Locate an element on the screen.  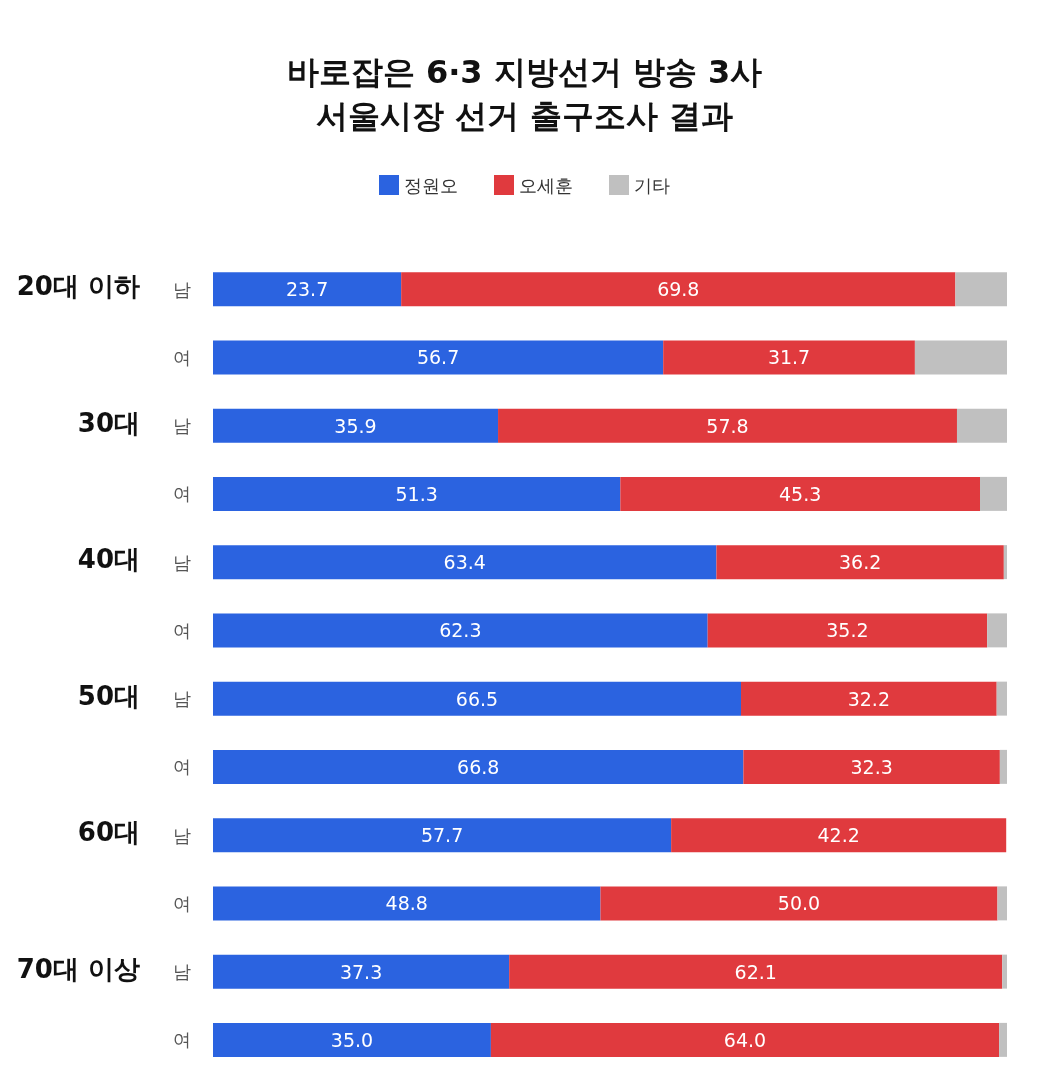
data-label: 32.2 is located at coordinates (868, 698).